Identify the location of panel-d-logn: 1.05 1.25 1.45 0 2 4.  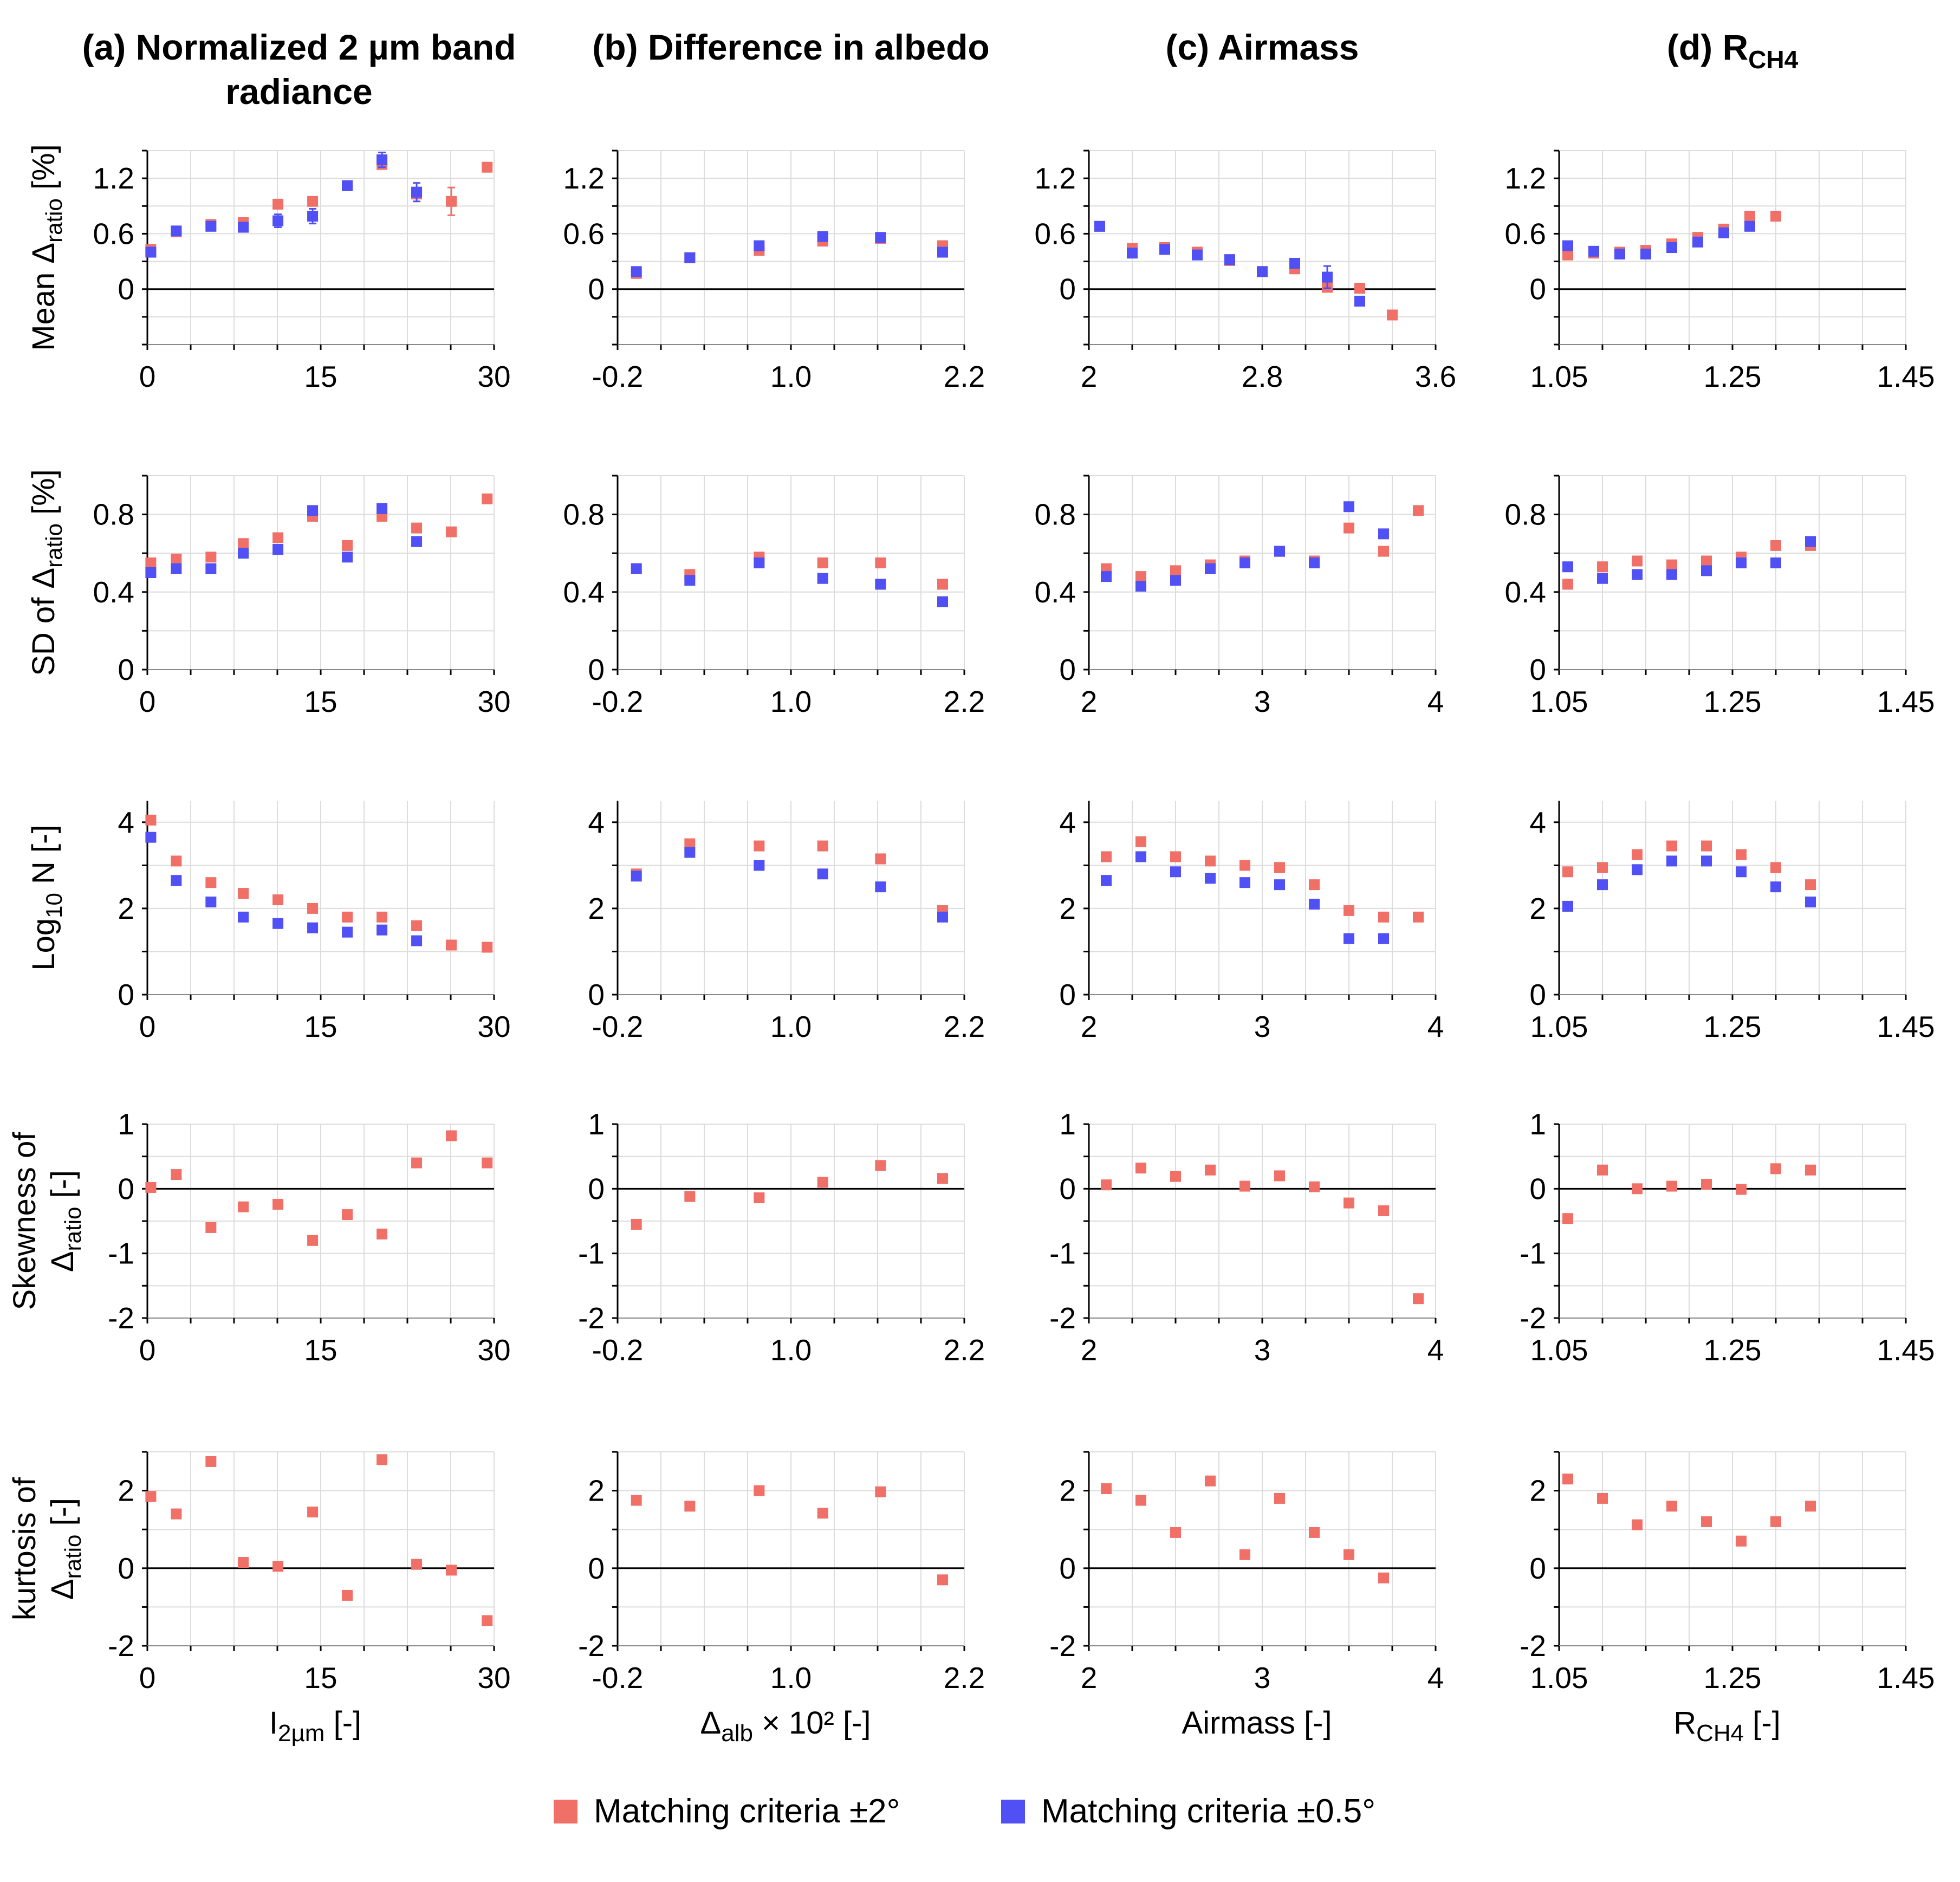
(1732, 922).